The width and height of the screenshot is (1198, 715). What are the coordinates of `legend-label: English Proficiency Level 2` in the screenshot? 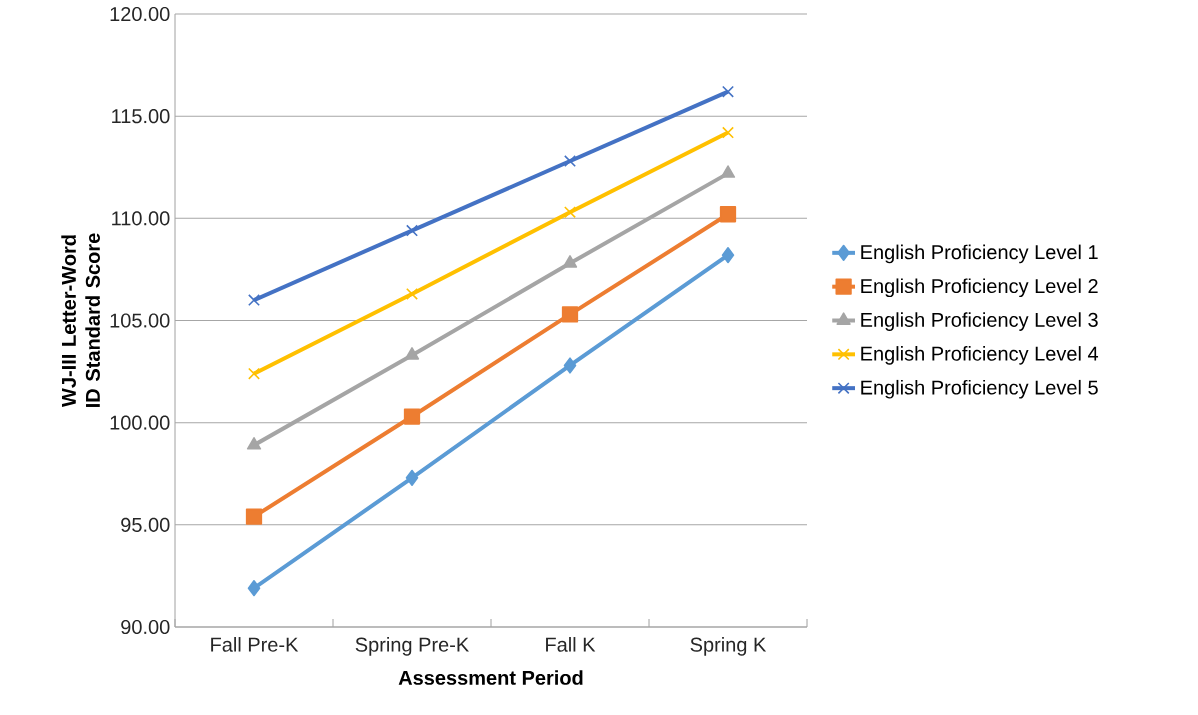 It's located at (979, 288).